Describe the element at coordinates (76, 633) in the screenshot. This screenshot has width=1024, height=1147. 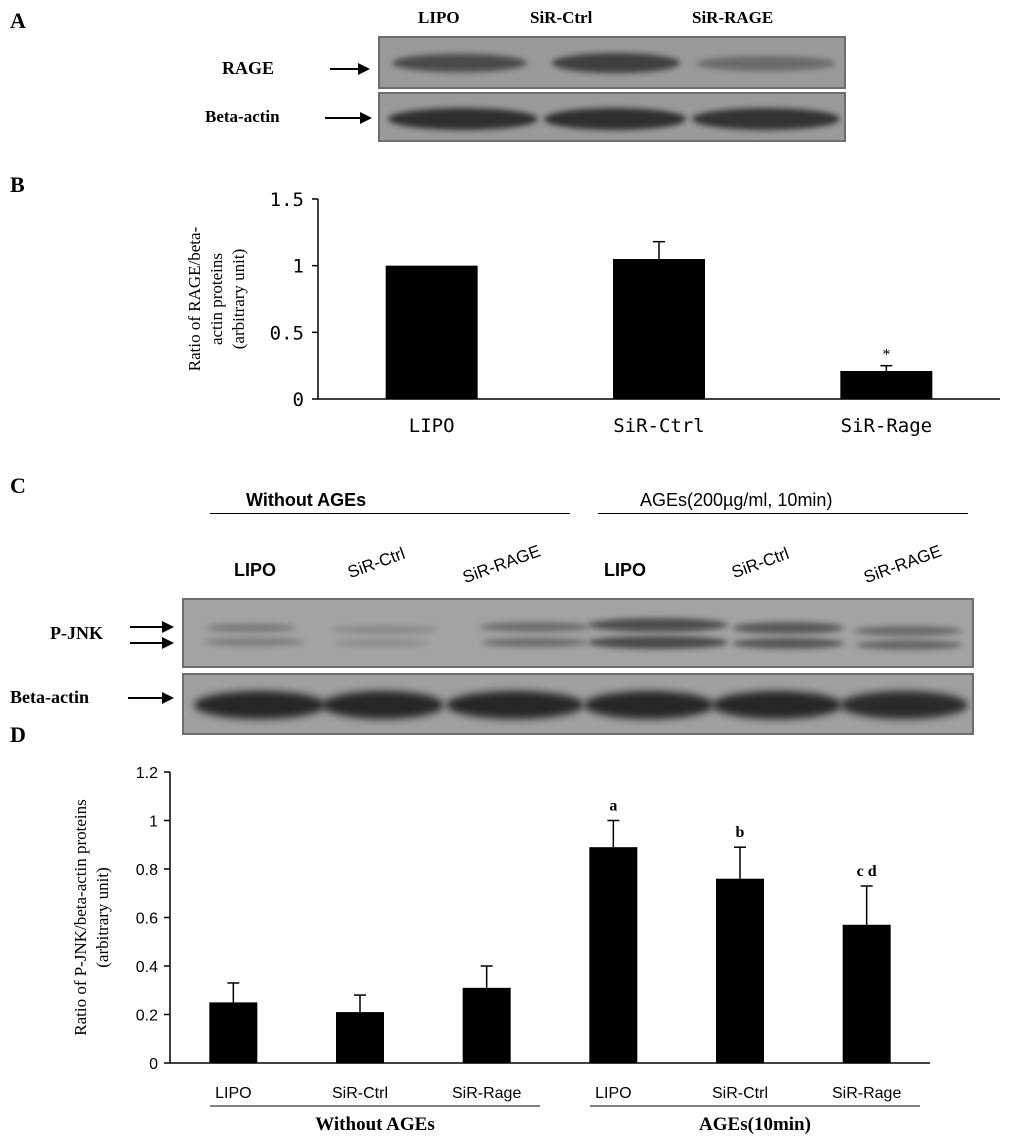
I see `blot-c-row-label-pjnk: P-JNK` at that location.